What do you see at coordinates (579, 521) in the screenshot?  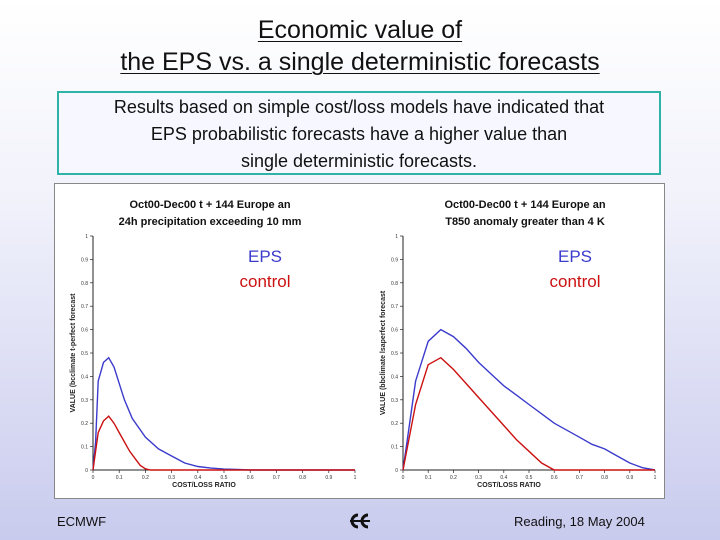 I see `footer-date: Reading, 18 May 2004` at bounding box center [579, 521].